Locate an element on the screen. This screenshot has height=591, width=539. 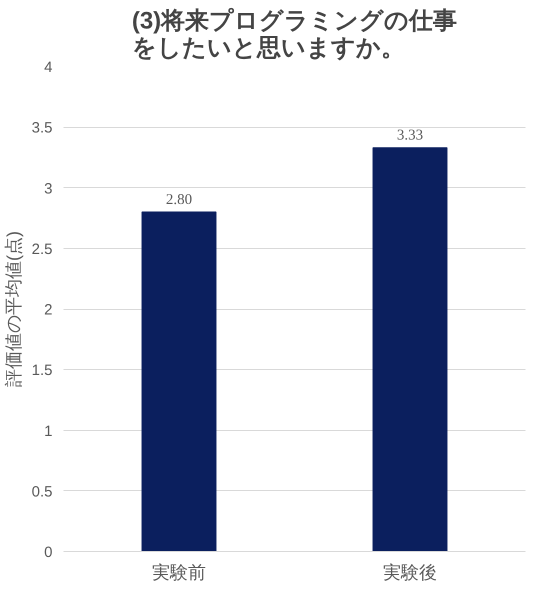
y-tick-label: 0.5 is located at coordinates (42, 491).